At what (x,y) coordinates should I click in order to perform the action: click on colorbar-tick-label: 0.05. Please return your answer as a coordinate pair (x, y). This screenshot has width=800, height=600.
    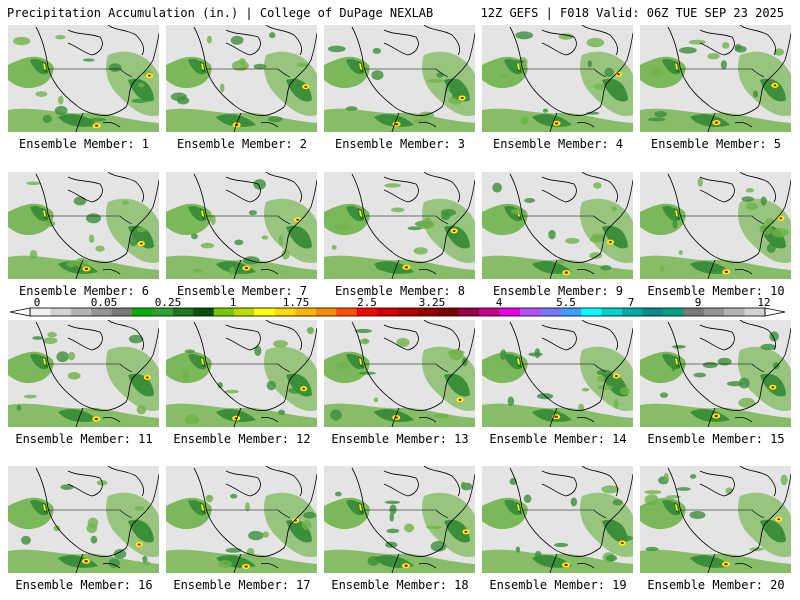
    Looking at the image, I should click on (104, 302).